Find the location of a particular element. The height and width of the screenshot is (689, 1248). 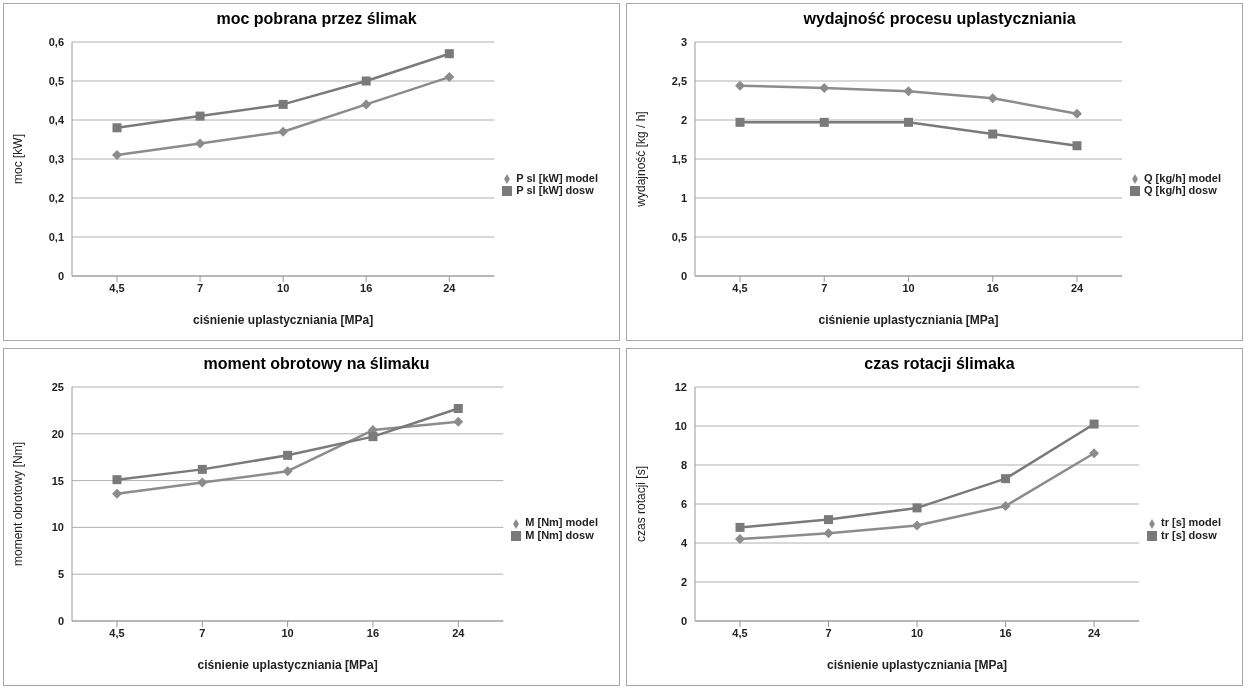

y-tick-label: 5 is located at coordinates (60, 573).